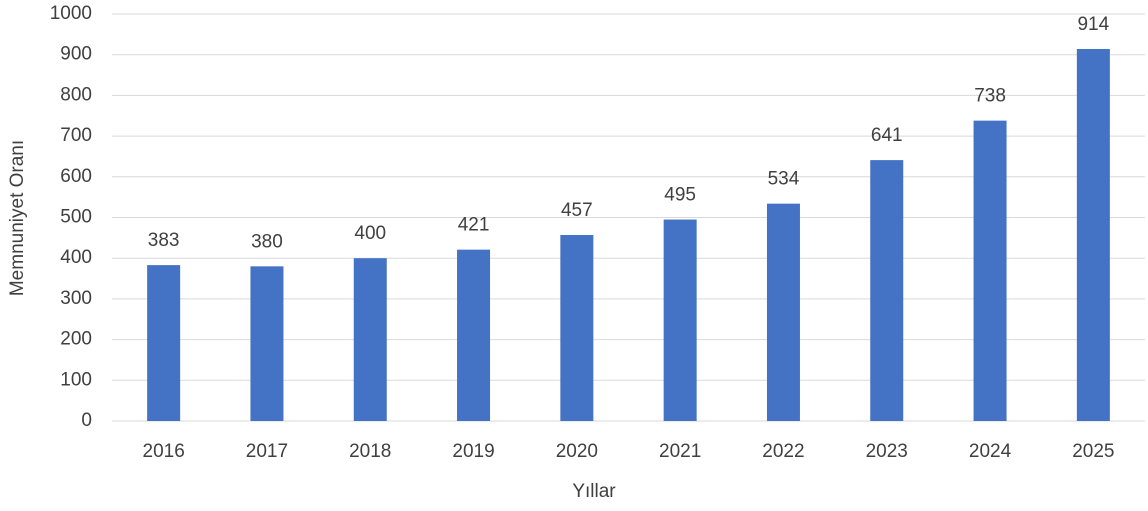  Describe the element at coordinates (594, 491) in the screenshot. I see `x-axis-label: Yıllar` at that location.